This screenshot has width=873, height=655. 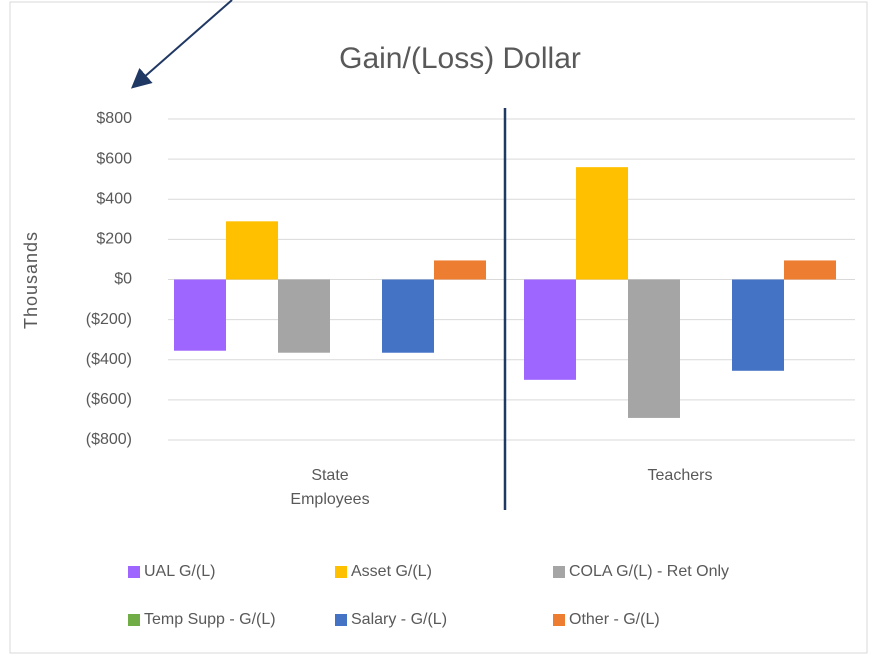 I want to click on x-tick-label: State Employees, so click(x=330, y=487).